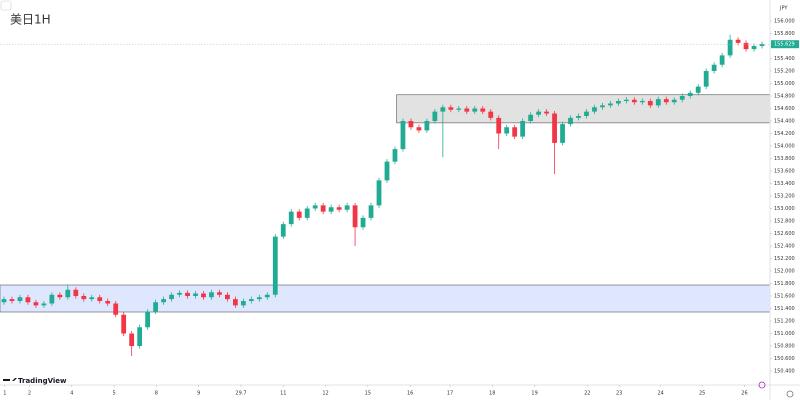 The width and height of the screenshot is (800, 400). I want to click on y-tick-label: 155.400, so click(784, 59).